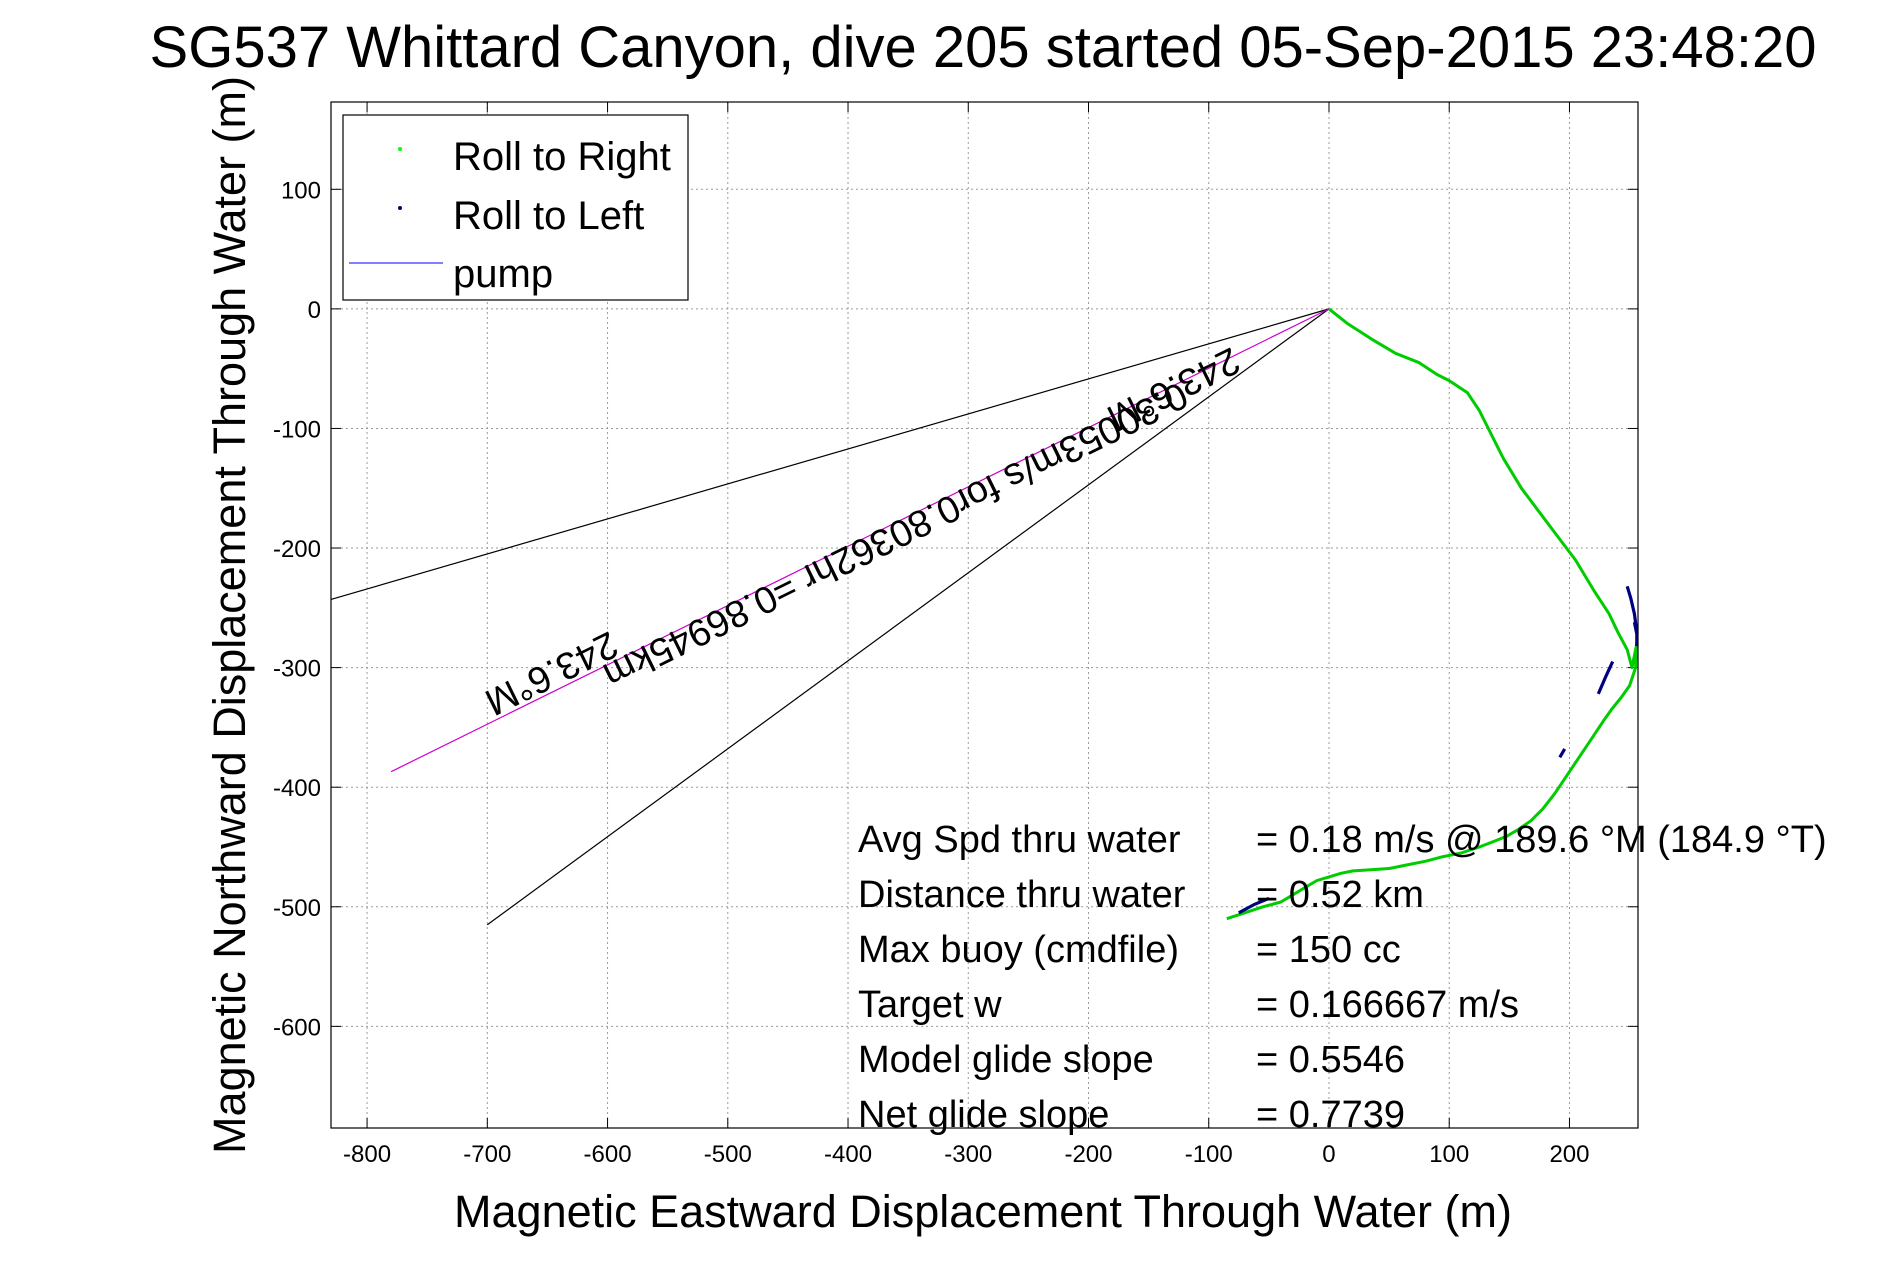  I want to click on x-tick-label: -500, so click(728, 1154).